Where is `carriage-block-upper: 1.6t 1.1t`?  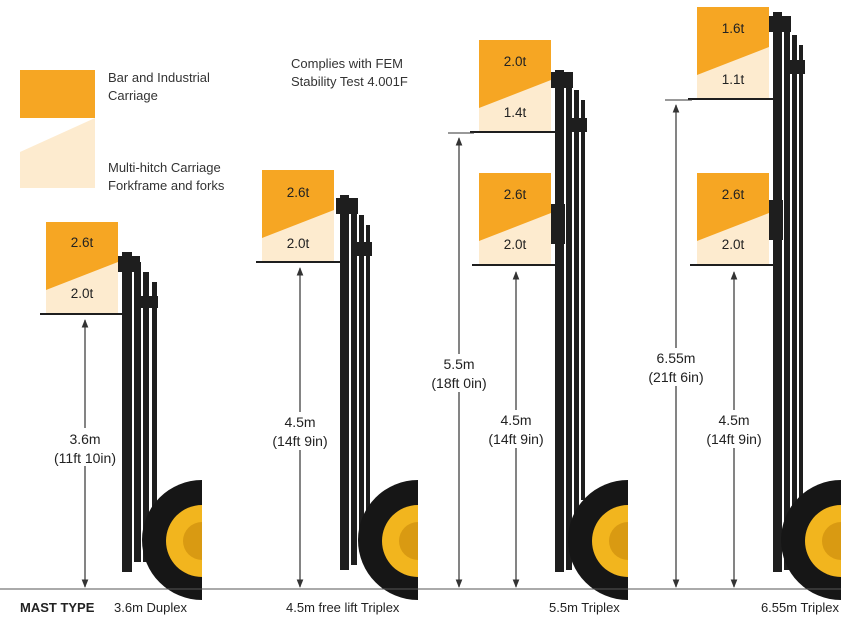
carriage-block-upper: 1.6t 1.1t is located at coordinates (730, 53).